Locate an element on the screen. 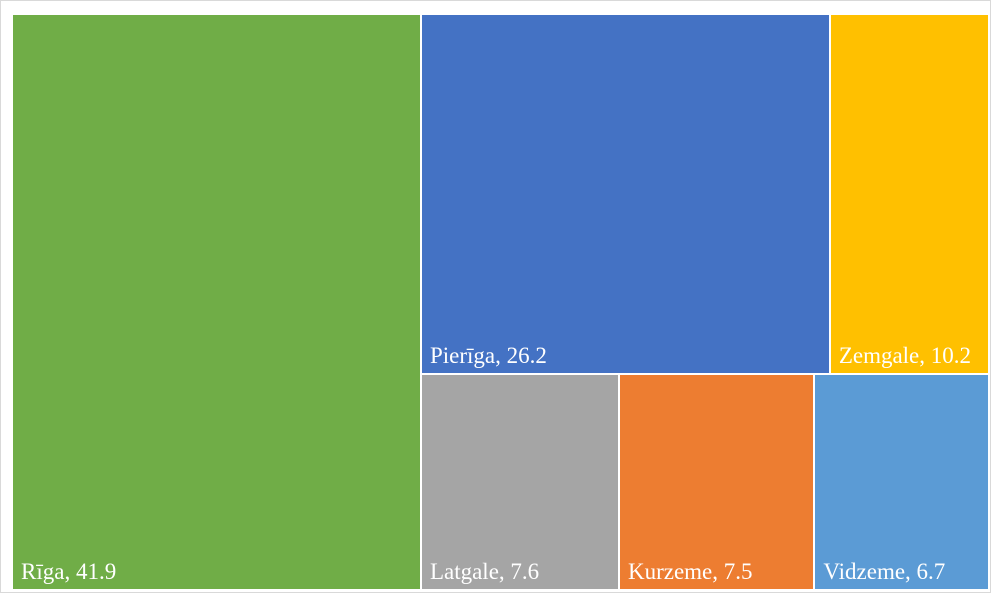 The width and height of the screenshot is (991, 593). cell-label: Kurzeme, 7.5 is located at coordinates (690, 571).